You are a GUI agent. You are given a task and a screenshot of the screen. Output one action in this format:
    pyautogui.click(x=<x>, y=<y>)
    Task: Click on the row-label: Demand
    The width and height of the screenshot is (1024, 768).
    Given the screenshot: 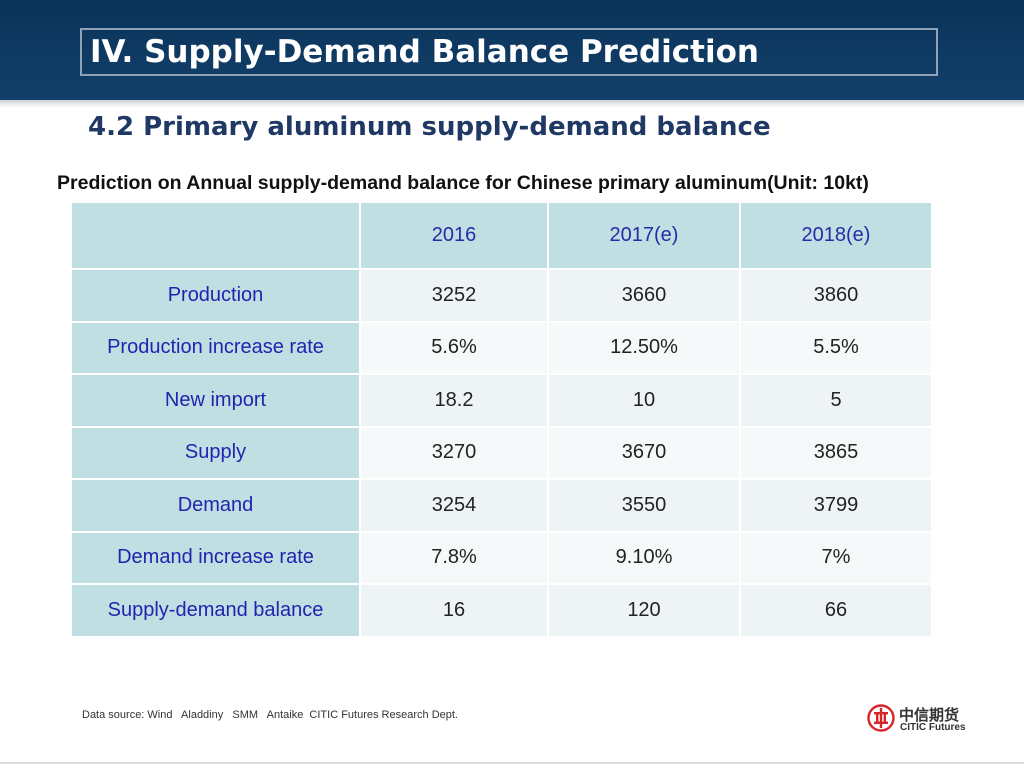 What is the action you would take?
    pyautogui.click(x=216, y=506)
    